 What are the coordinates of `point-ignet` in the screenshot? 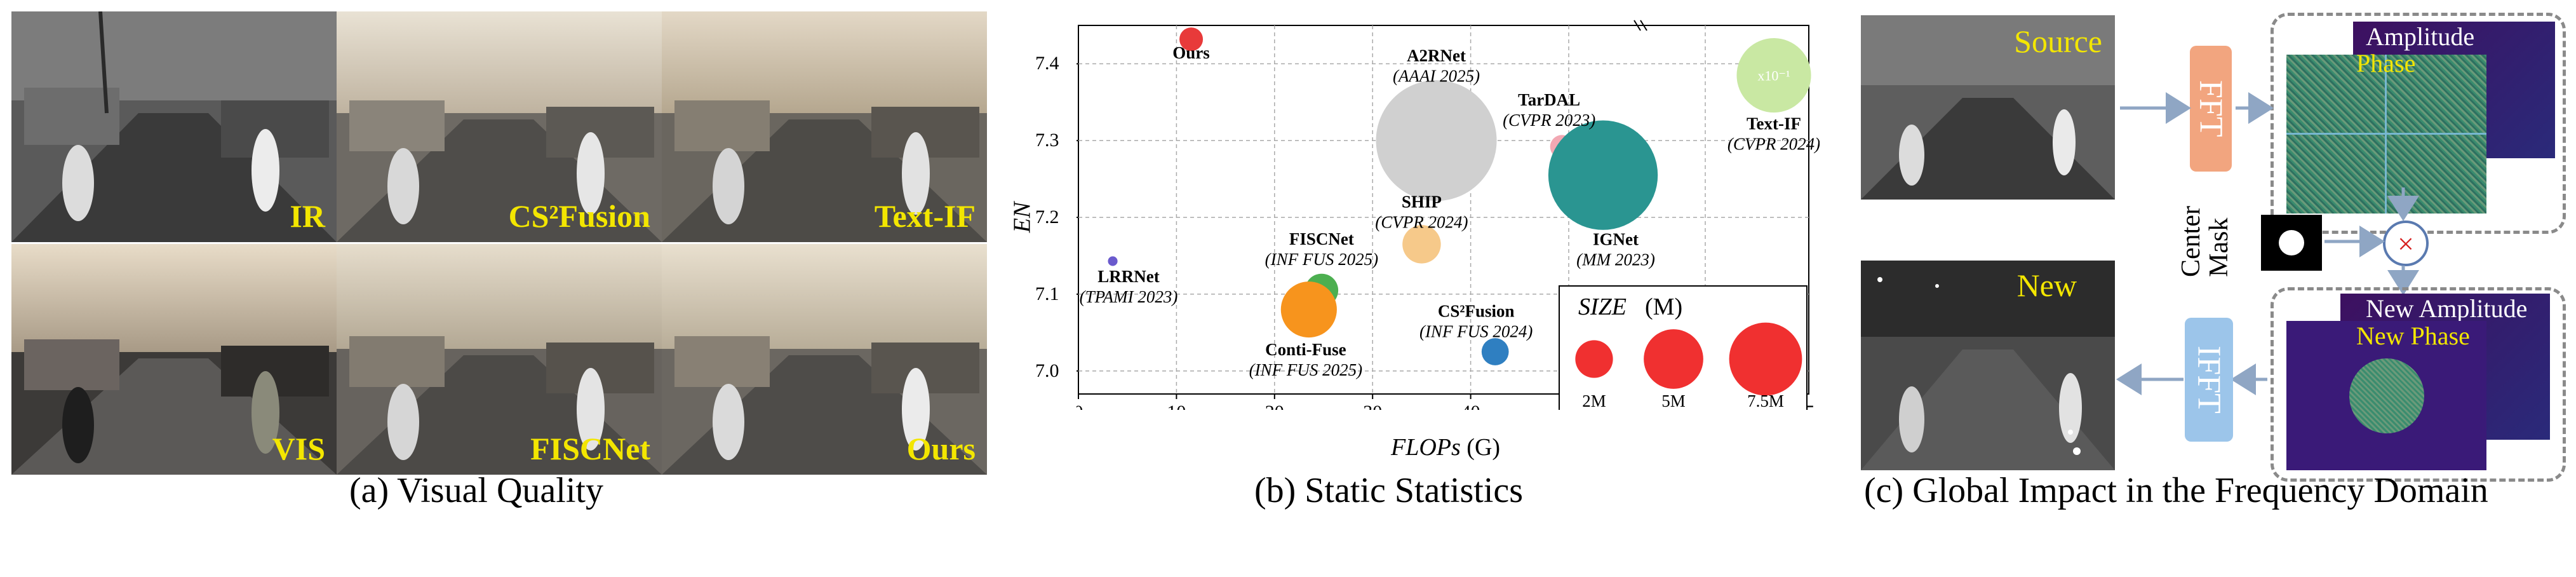 It's located at (1603, 175).